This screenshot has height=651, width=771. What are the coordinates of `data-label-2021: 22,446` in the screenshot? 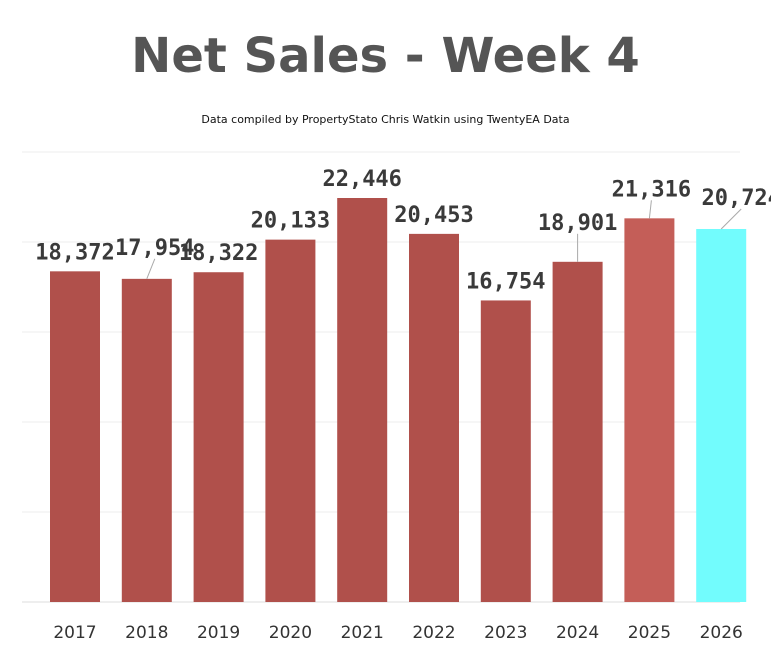 It's located at (361, 179).